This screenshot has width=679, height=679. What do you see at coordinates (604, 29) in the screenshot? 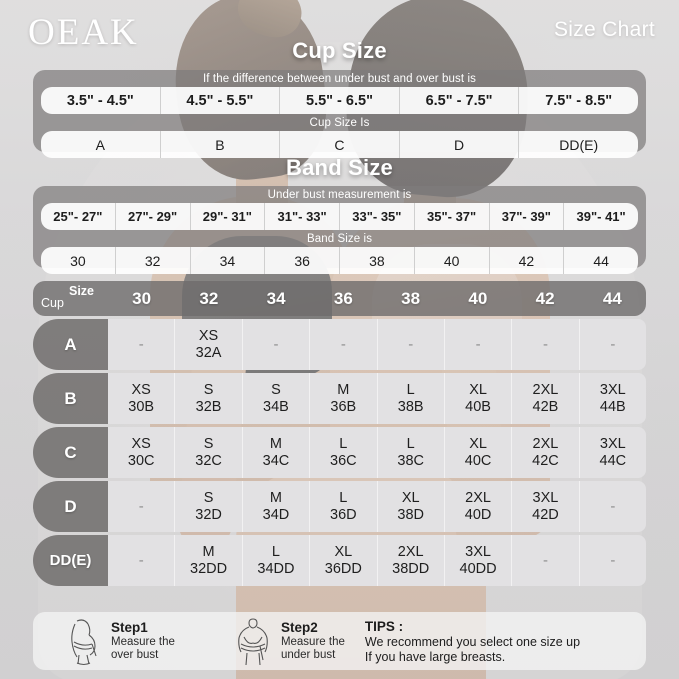
I see `page-title: Size Chart` at bounding box center [604, 29].